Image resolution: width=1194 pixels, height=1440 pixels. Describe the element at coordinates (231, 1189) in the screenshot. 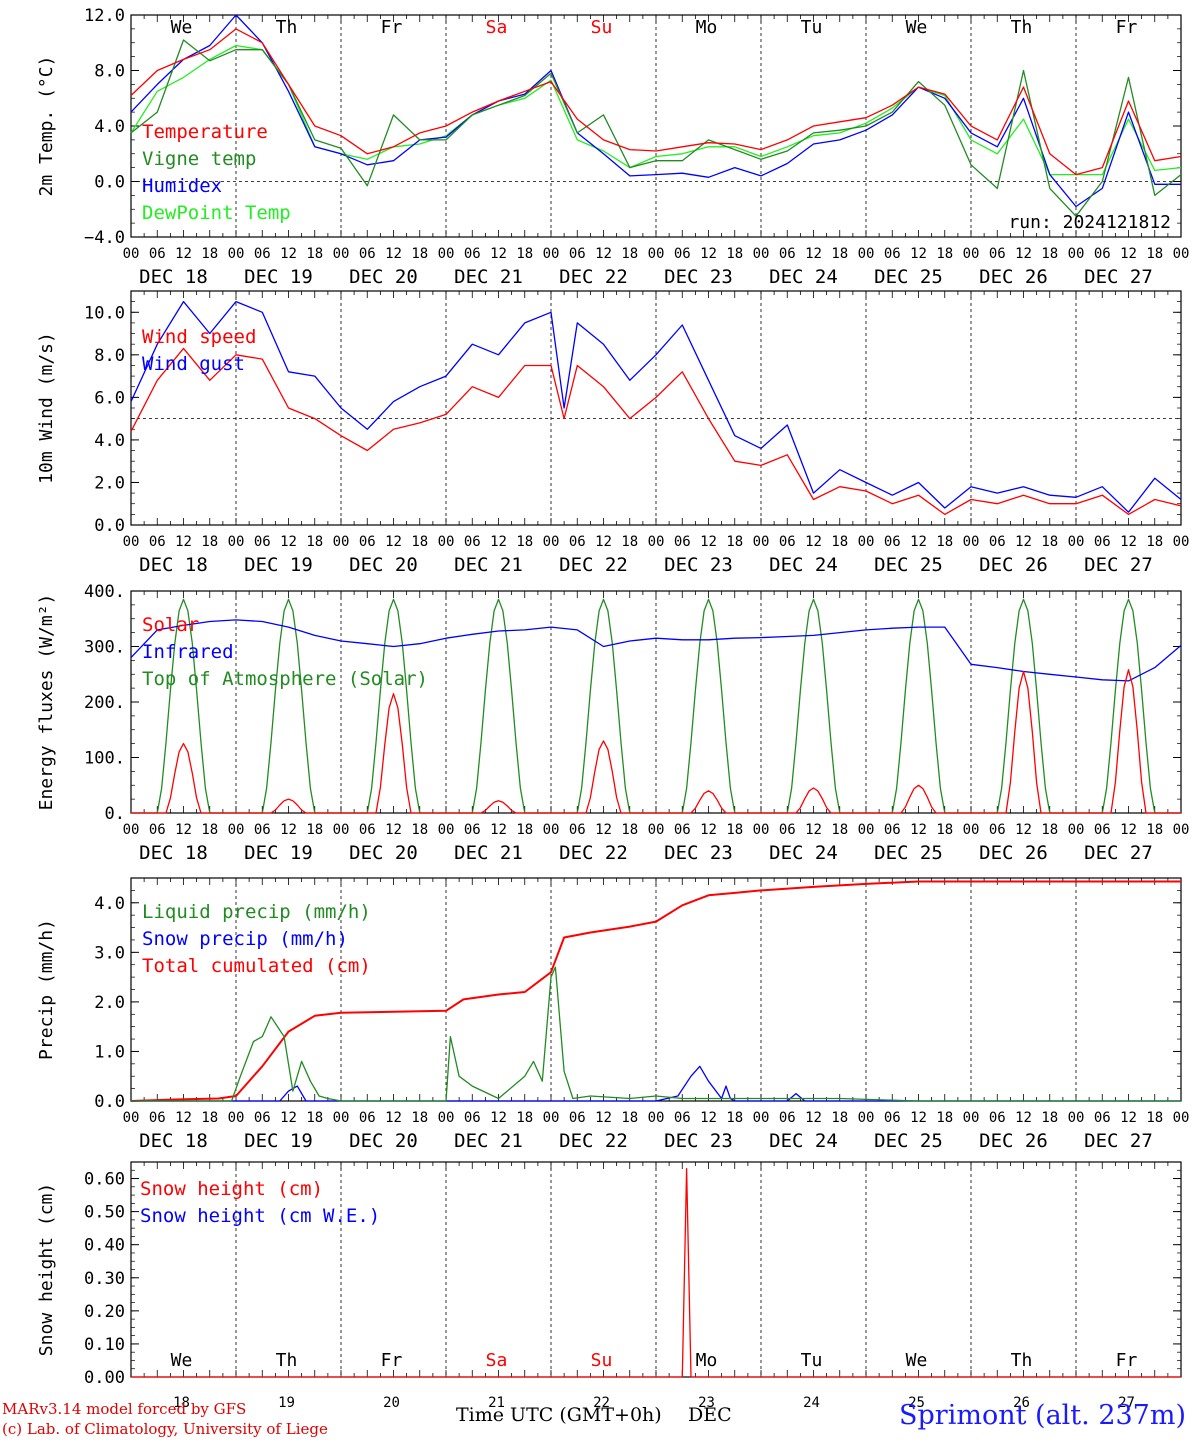

I see `legend-label: Snow height (cm)` at that location.